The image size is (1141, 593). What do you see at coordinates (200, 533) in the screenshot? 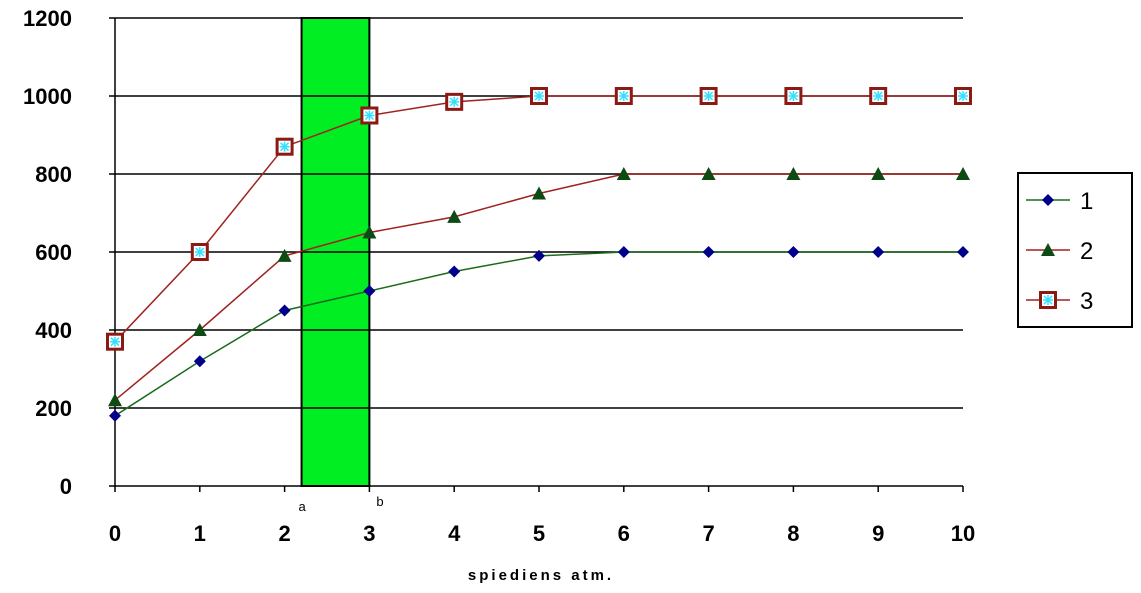
I see `x-tick-label: 1` at bounding box center [200, 533].